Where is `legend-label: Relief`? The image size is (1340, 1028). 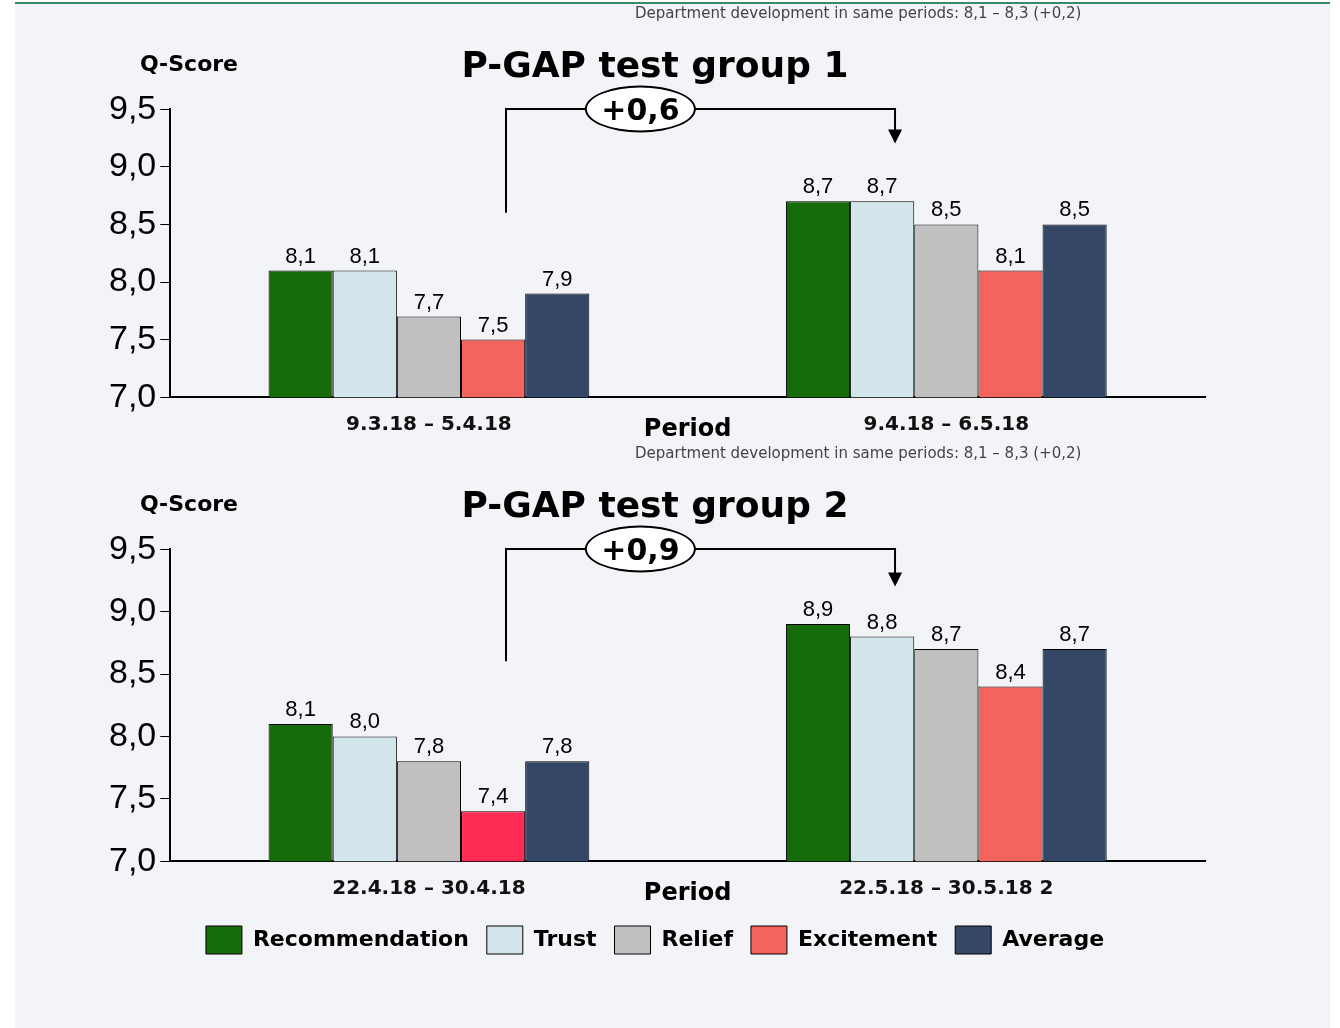
legend-label: Relief is located at coordinates (697, 938).